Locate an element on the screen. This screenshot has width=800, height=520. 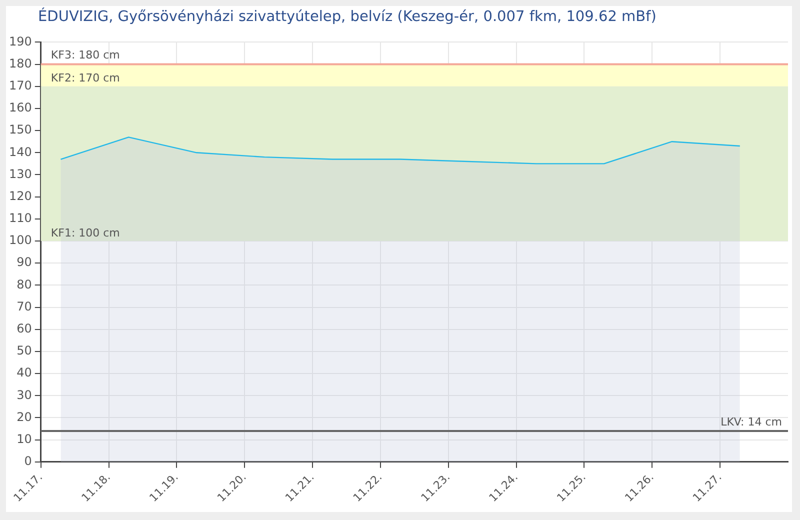
band-label: KF1: 100 cm is located at coordinates (85, 233).